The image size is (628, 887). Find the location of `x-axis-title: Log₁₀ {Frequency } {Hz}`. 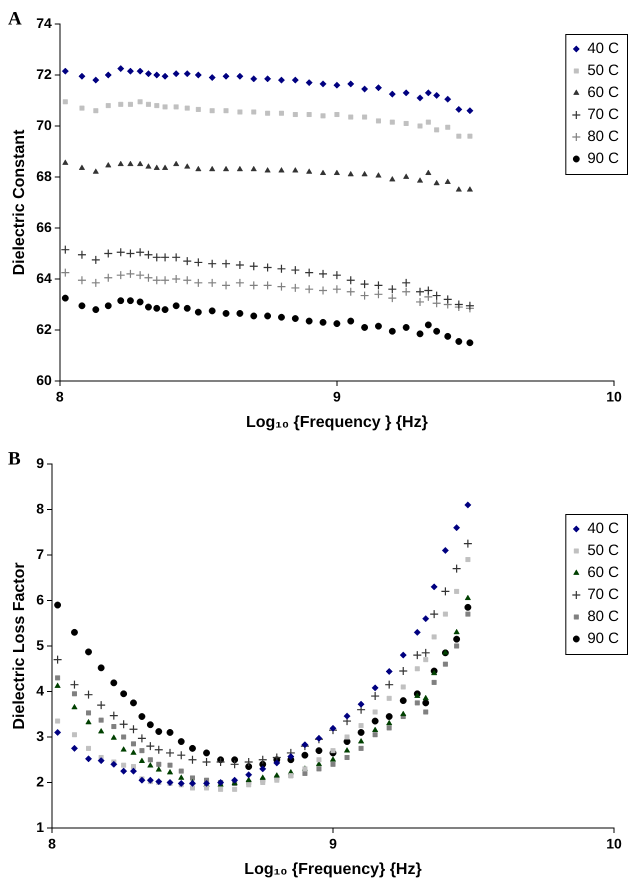

x-axis-title: Log₁₀ {Frequency } {Hz} is located at coordinates (337, 422).